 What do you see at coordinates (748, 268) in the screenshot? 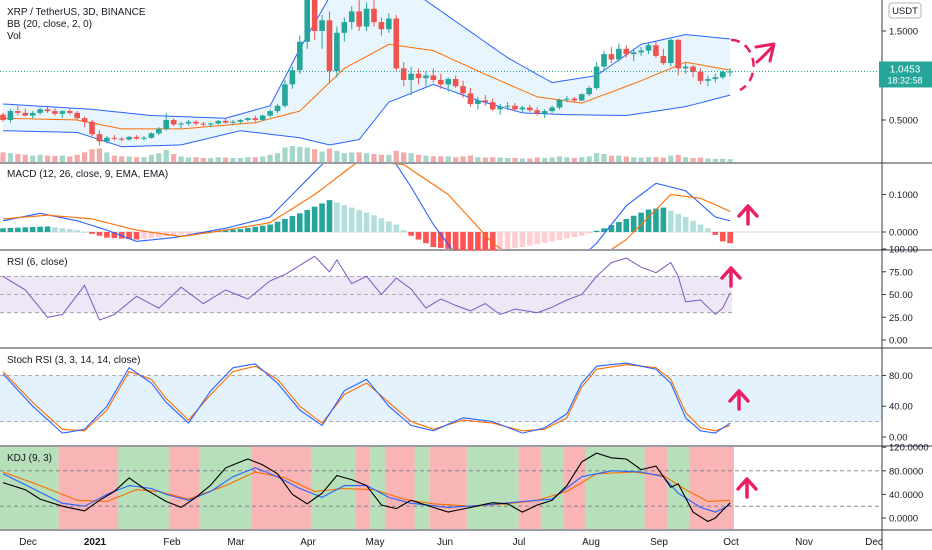
I see `annotations` at bounding box center [748, 268].